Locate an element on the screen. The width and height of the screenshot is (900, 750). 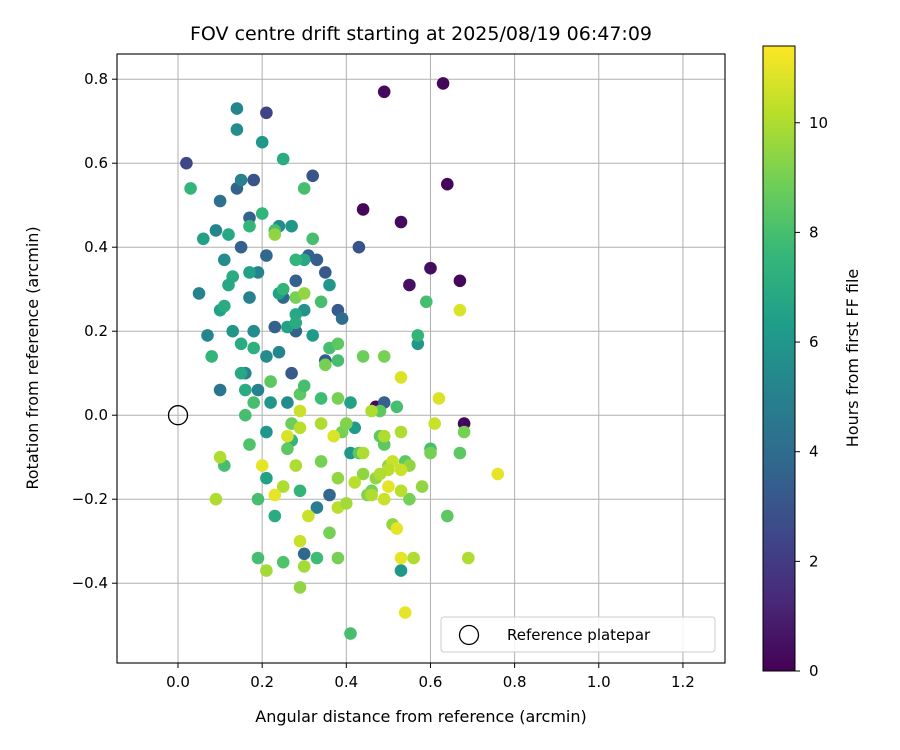
y-tick-label: −0.4 is located at coordinates (90, 583).